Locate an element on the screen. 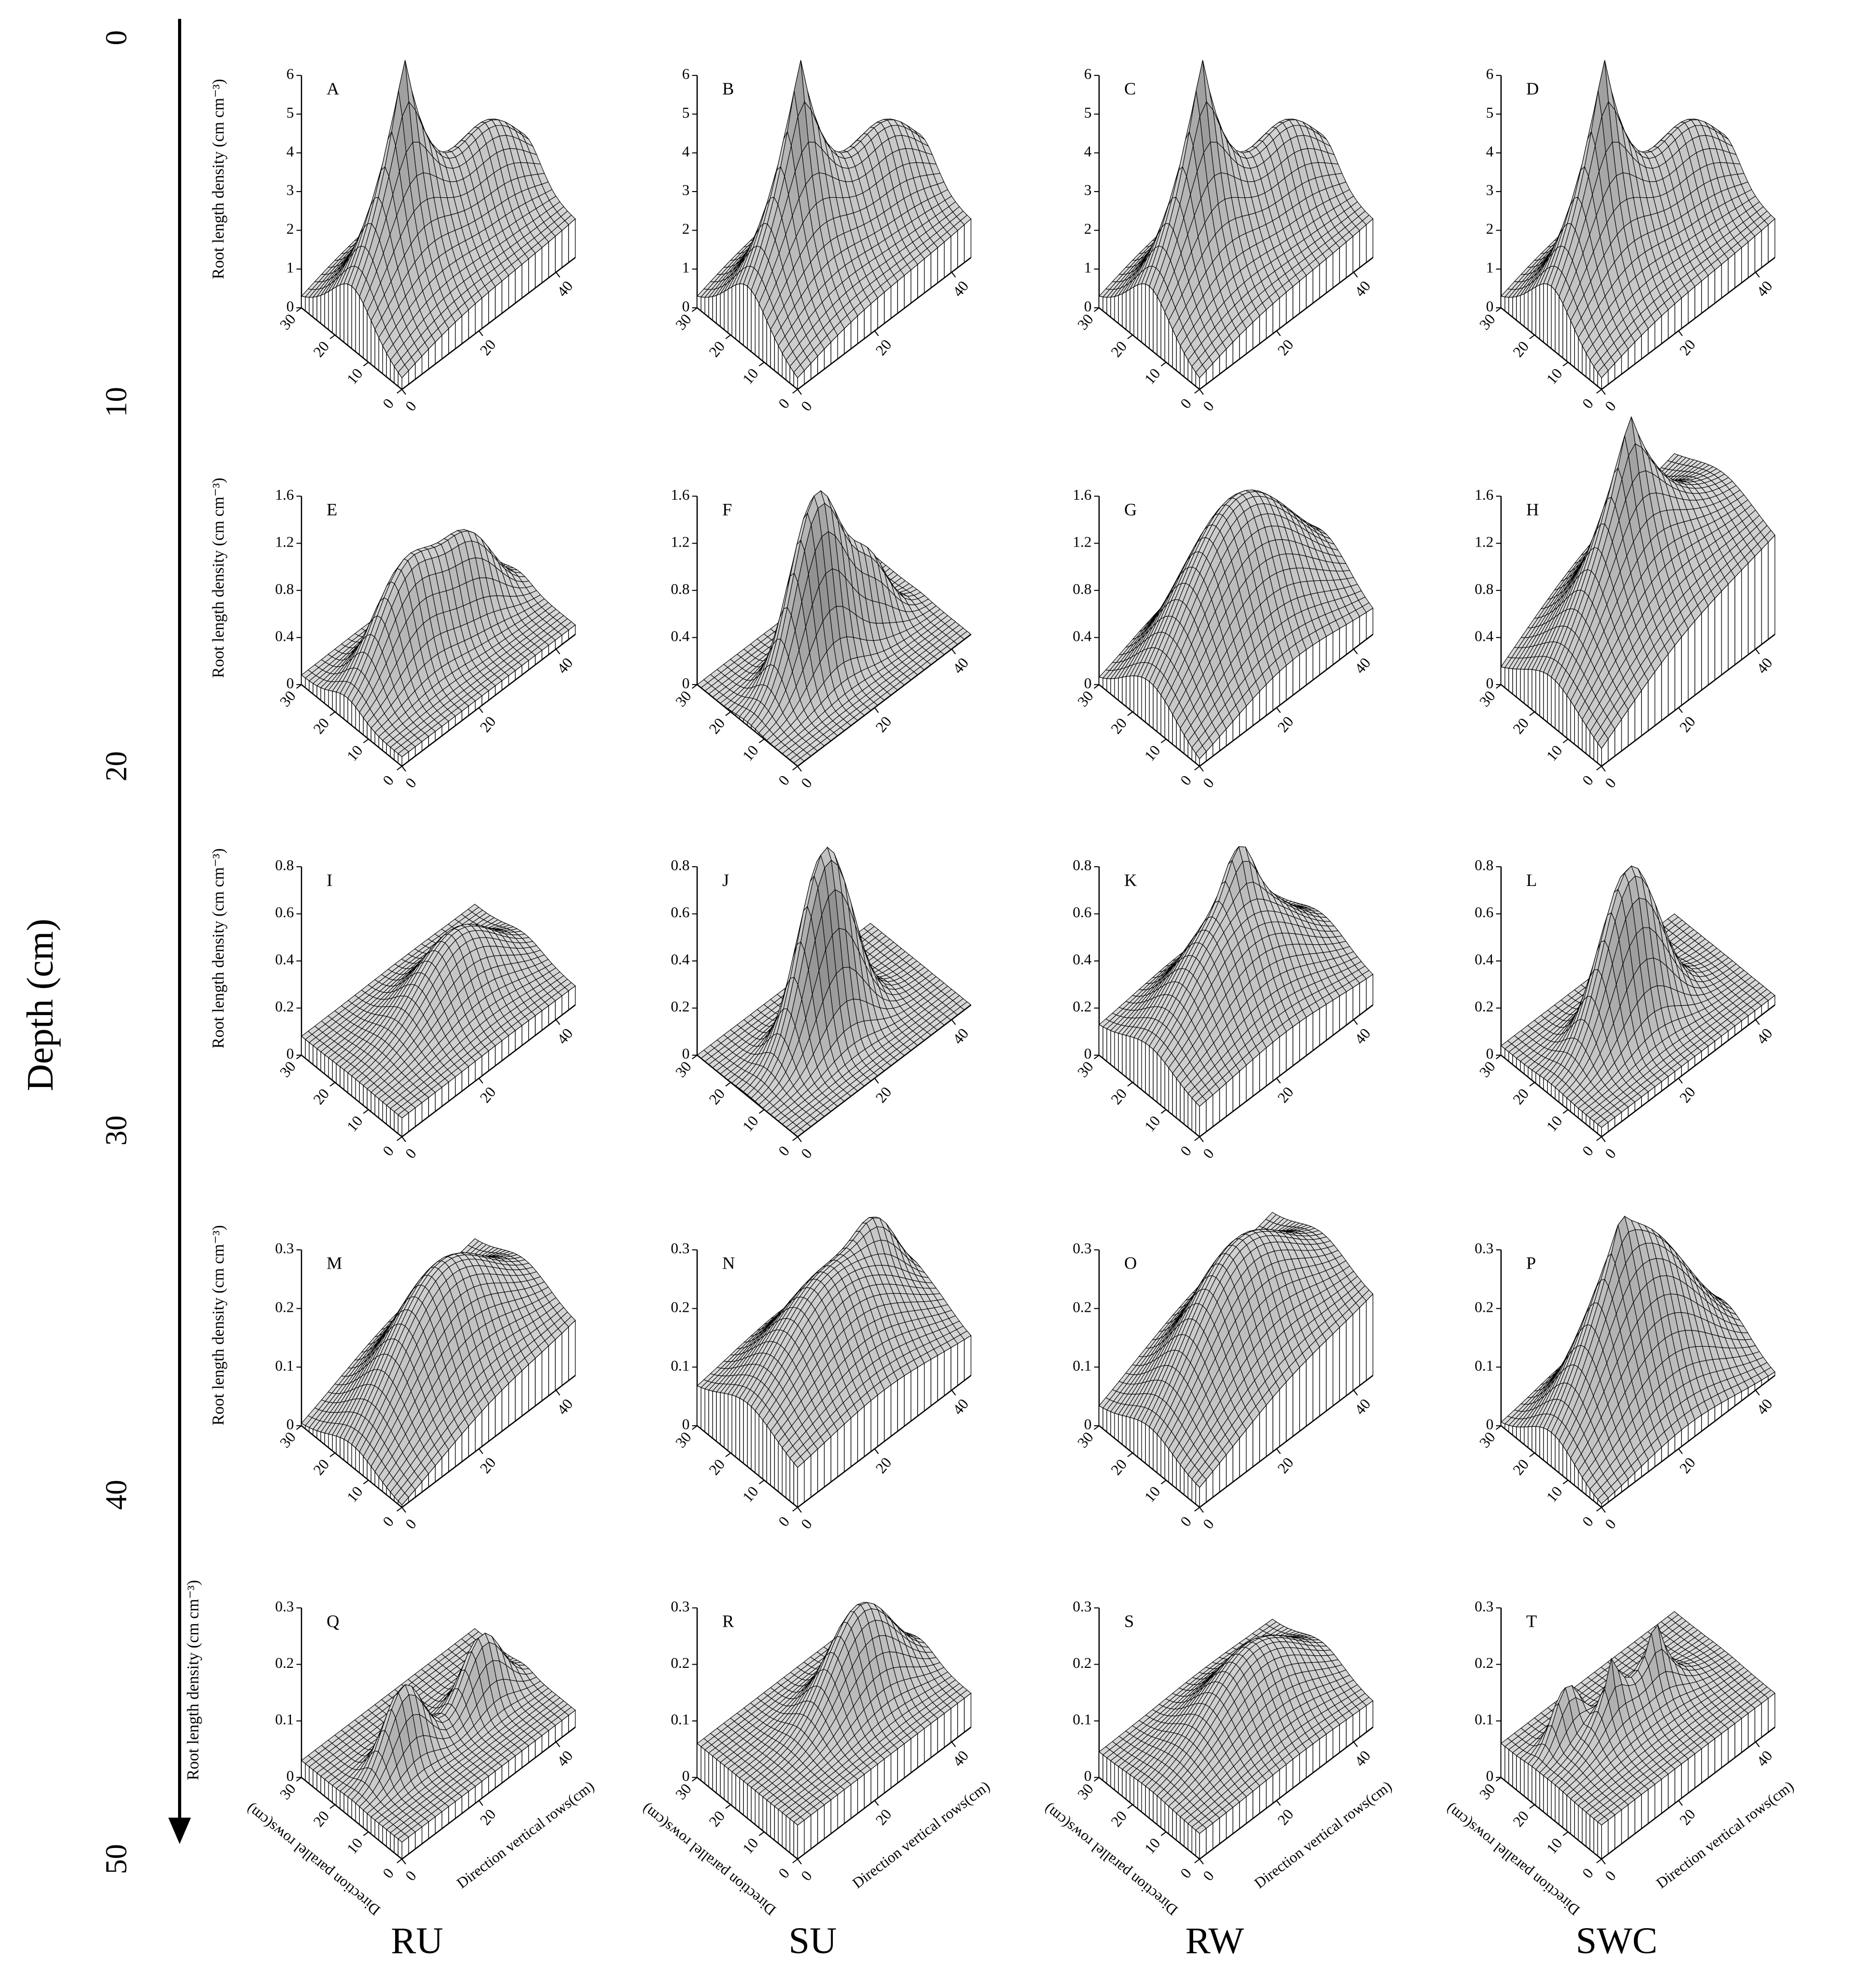 The image size is (1849, 1988). z-tick-label: 1.6 is located at coordinates (680, 495).